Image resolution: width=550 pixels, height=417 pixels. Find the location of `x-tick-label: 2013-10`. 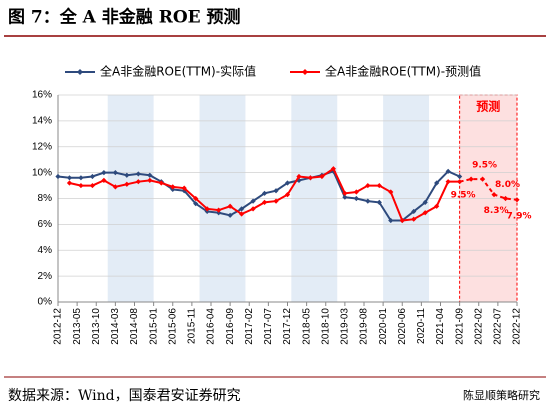

x-tick-label: 2013-10 is located at coordinates (96, 326).